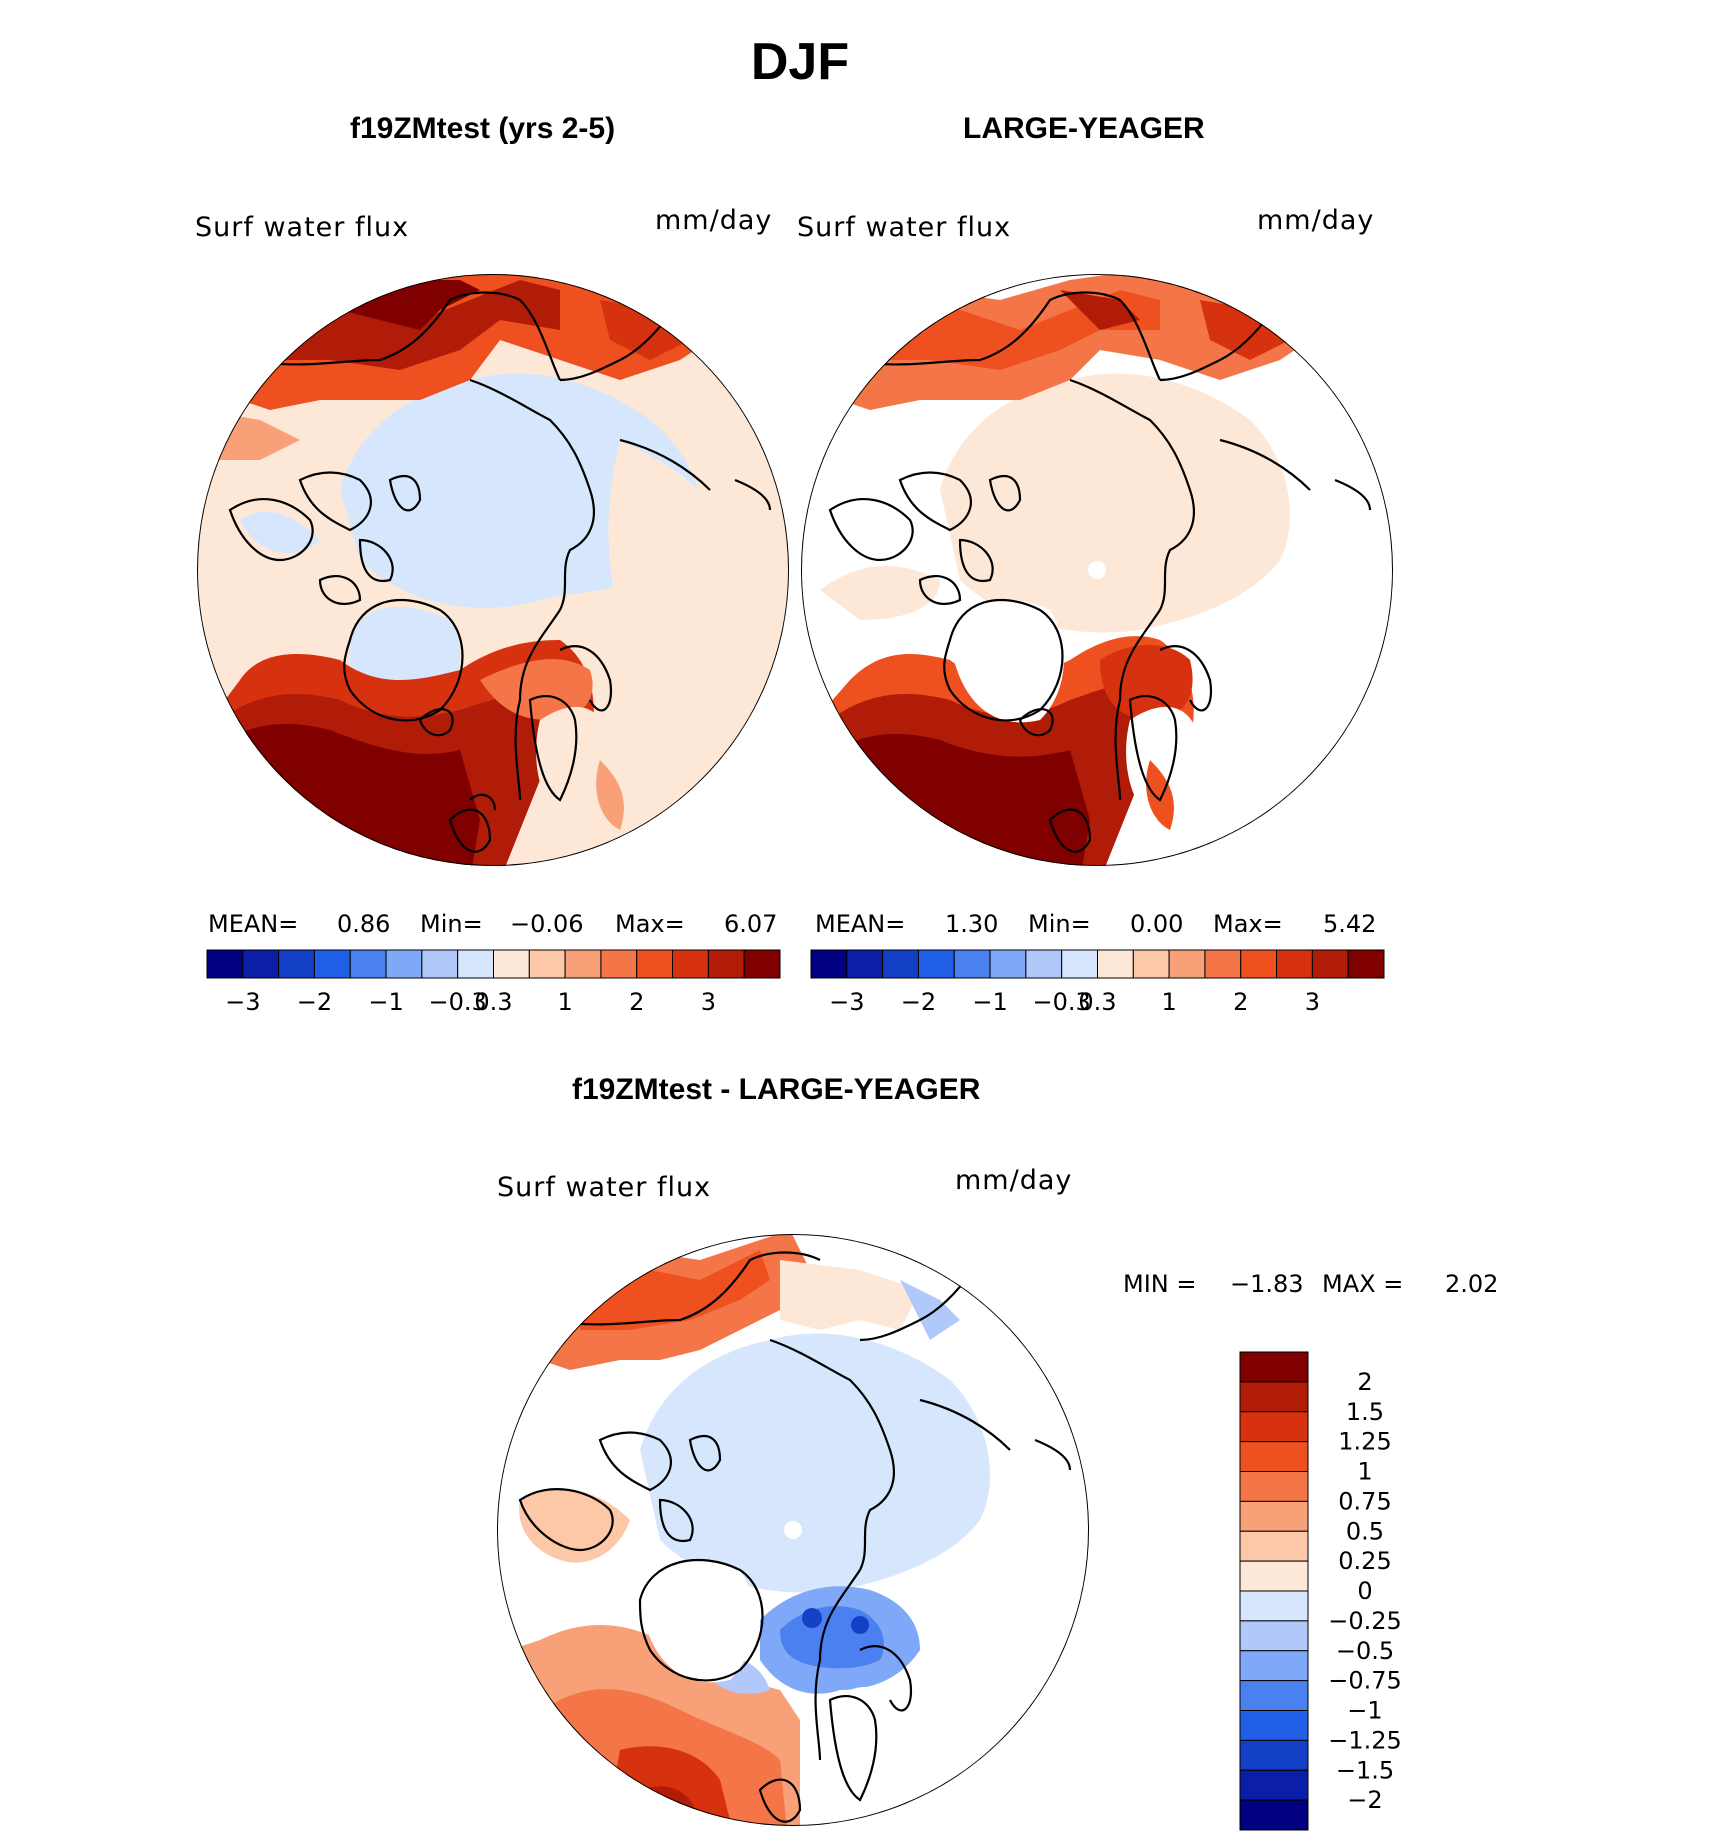 This screenshot has height=1840, width=1710. Describe the element at coordinates (1363, 1284) in the screenshot. I see `panel-3-max-label: MAX =` at that location.